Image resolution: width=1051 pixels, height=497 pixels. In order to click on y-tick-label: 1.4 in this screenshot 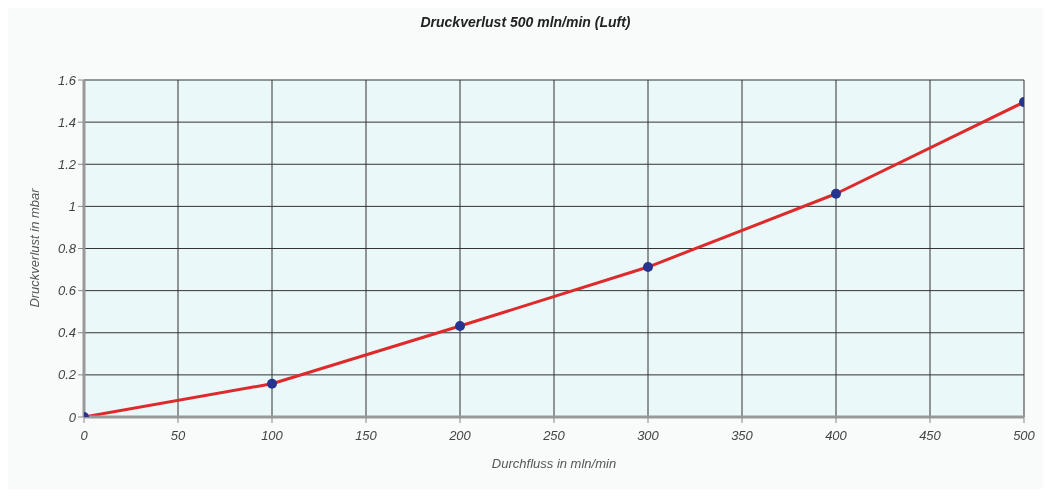, I will do `click(66, 122)`.